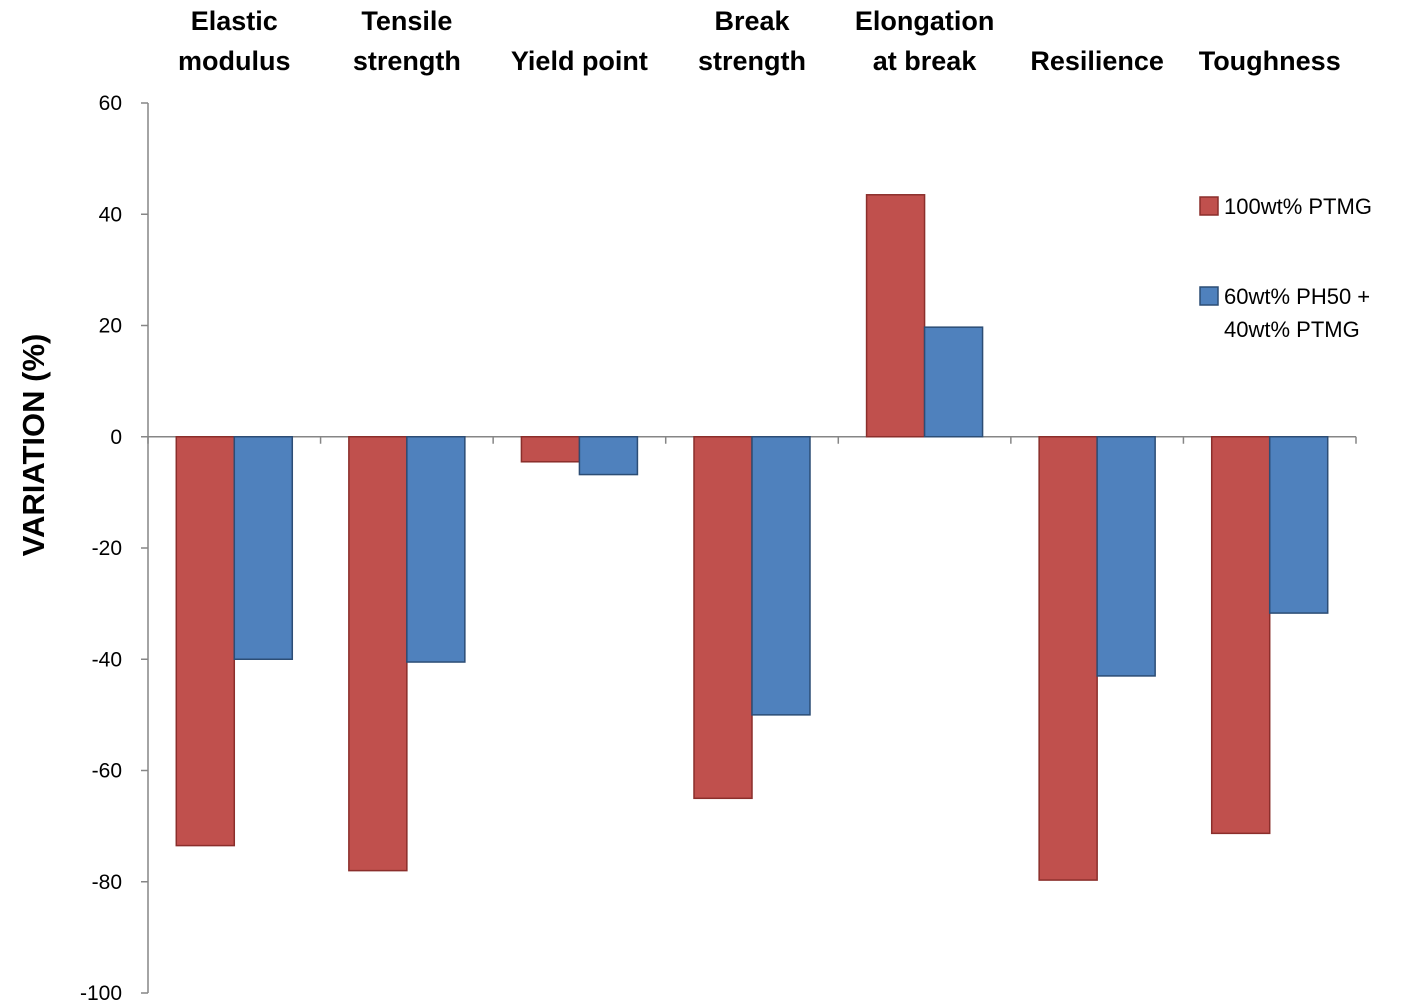 The width and height of the screenshot is (1406, 1006). Describe the element at coordinates (924, 41) in the screenshot. I see `category-label: Elongation at break` at that location.